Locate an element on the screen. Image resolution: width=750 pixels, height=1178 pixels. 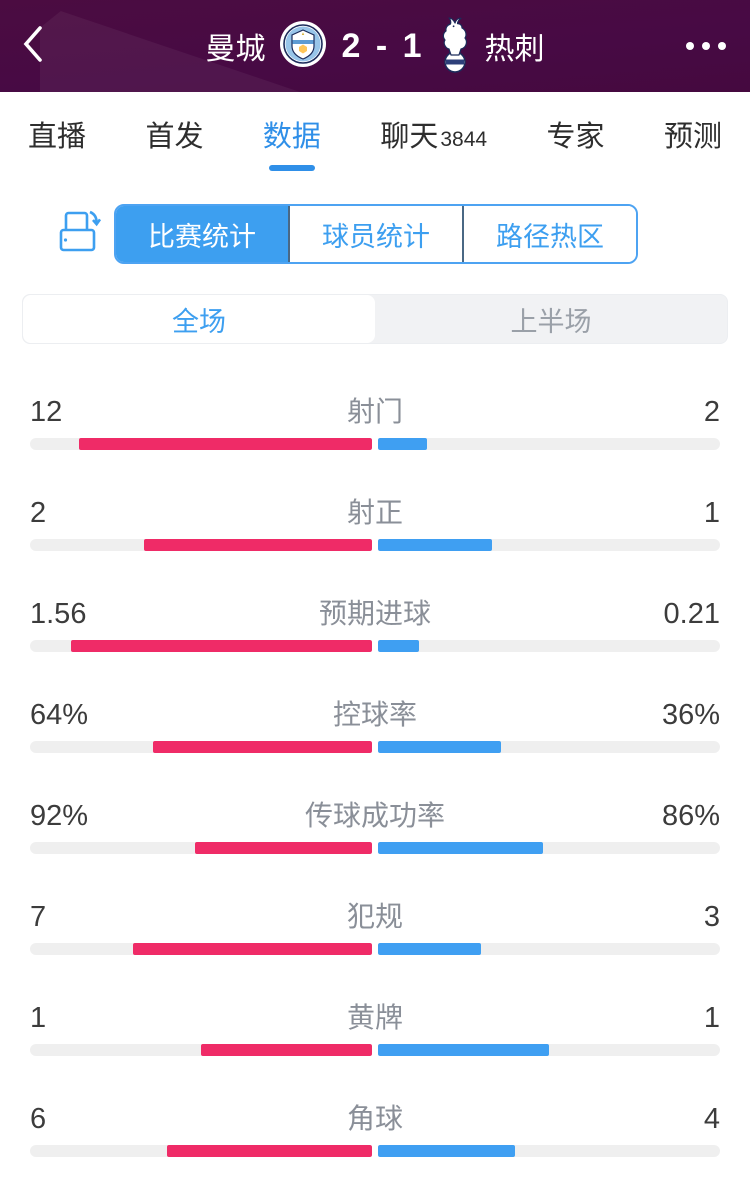
stat-tab-球员统计: 球员统计 is located at coordinates (375, 234).